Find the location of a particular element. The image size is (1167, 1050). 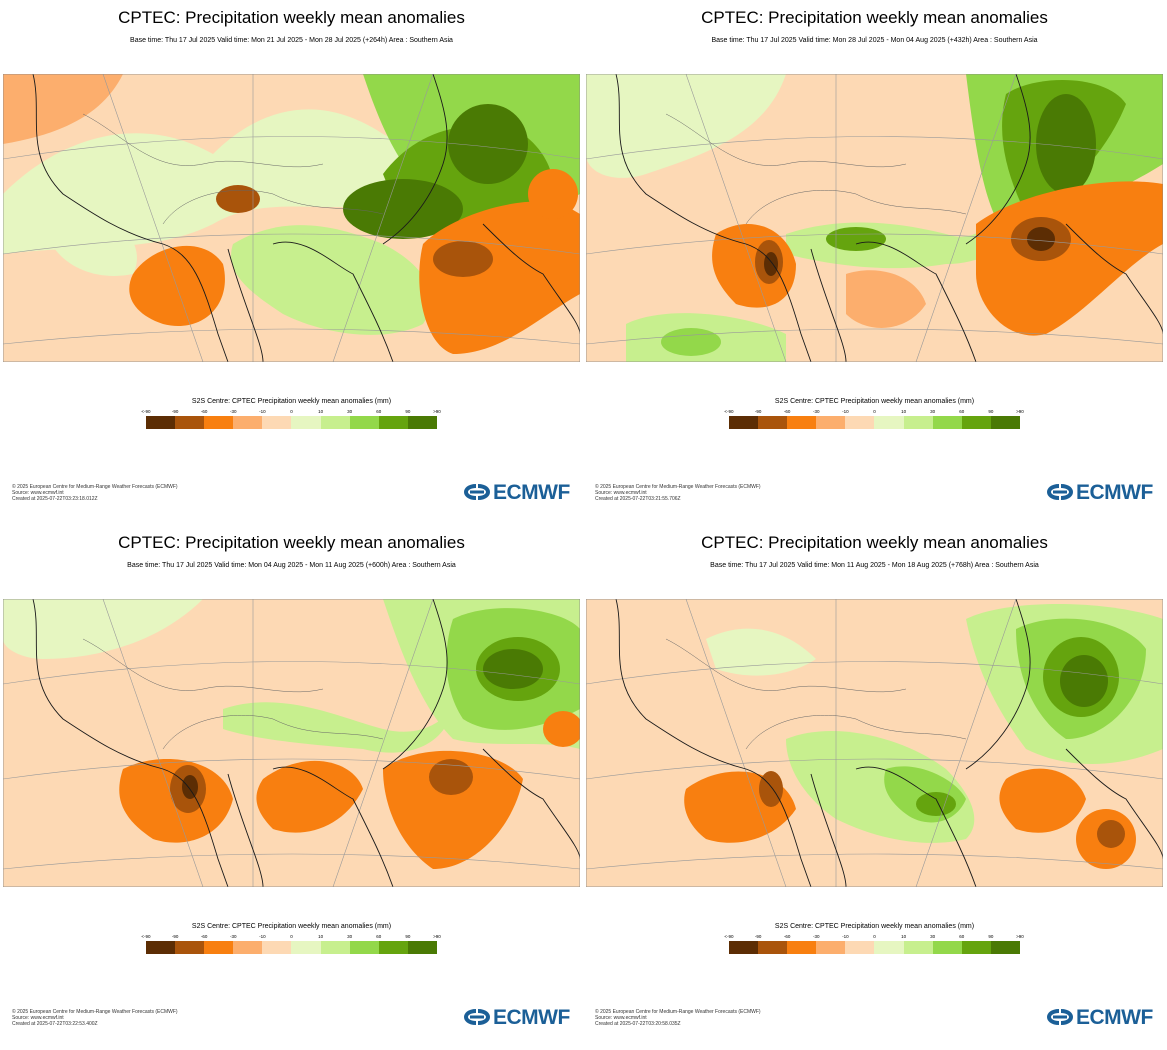

colorbar-tick-label: >90 is located at coordinates (437, 411).